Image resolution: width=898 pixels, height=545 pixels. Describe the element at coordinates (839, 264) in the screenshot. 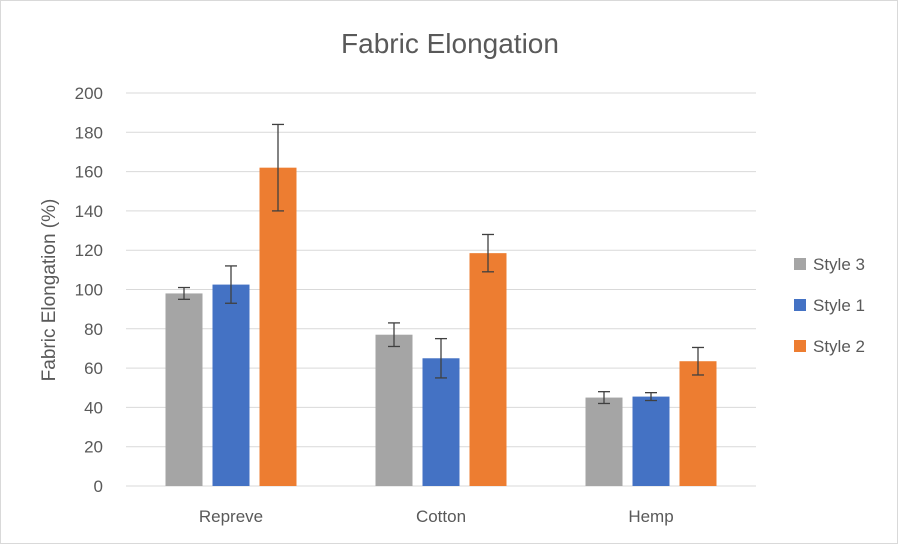

I see `legend-label: Style 3` at that location.